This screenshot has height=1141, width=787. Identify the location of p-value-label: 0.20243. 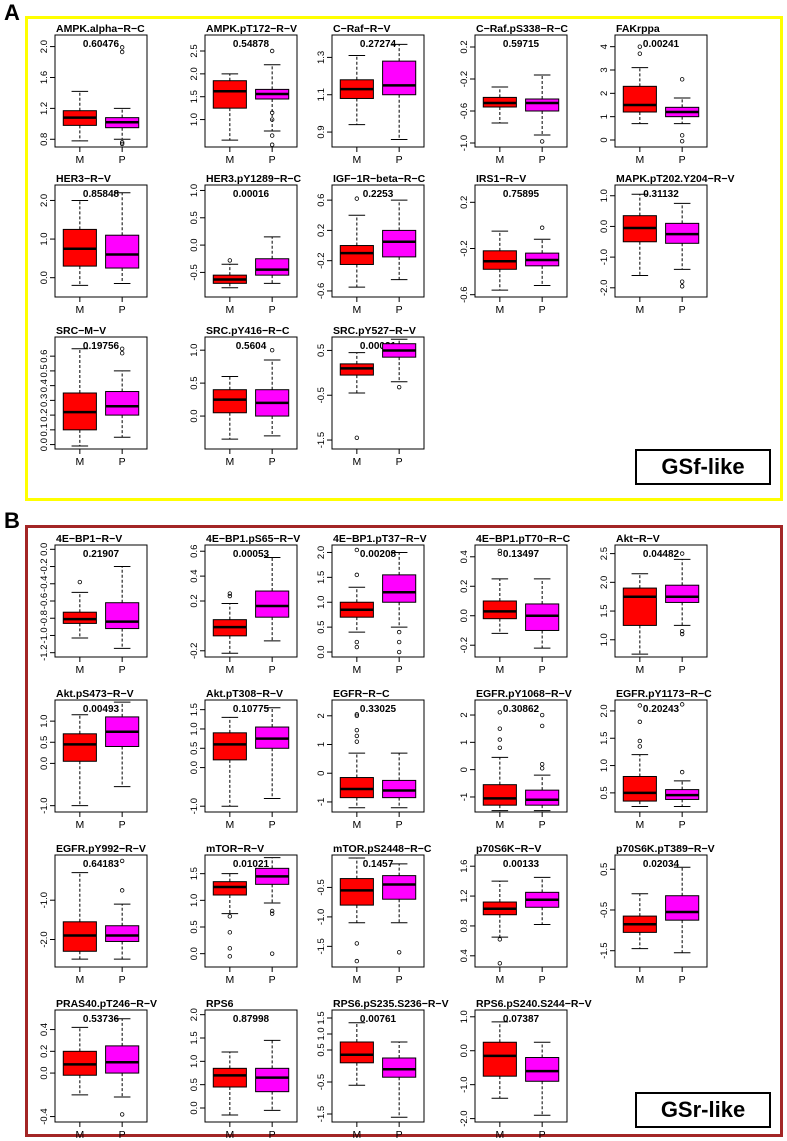
(661, 709).